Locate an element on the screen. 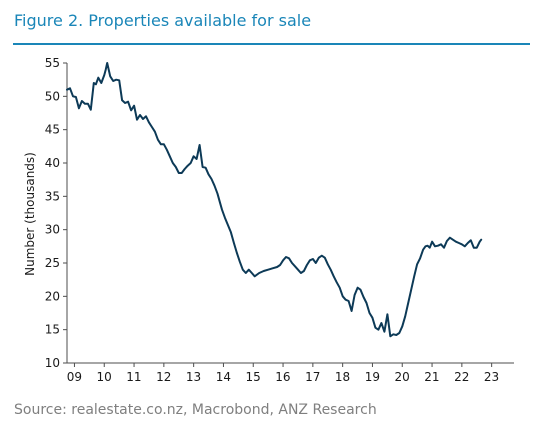  x-tick-label: 11 is located at coordinates (133, 377).